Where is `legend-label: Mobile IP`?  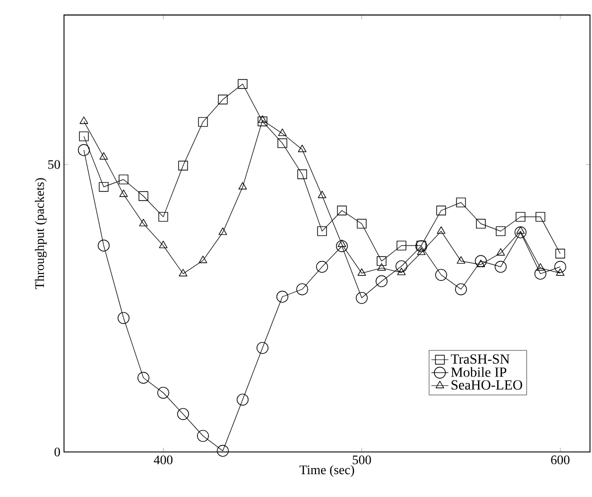
legend-label: Mobile IP is located at coordinates (478, 372).